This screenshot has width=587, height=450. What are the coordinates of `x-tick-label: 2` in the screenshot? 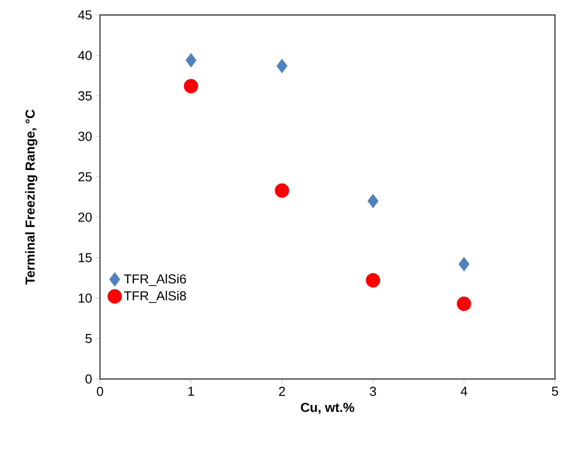 It's located at (282, 391).